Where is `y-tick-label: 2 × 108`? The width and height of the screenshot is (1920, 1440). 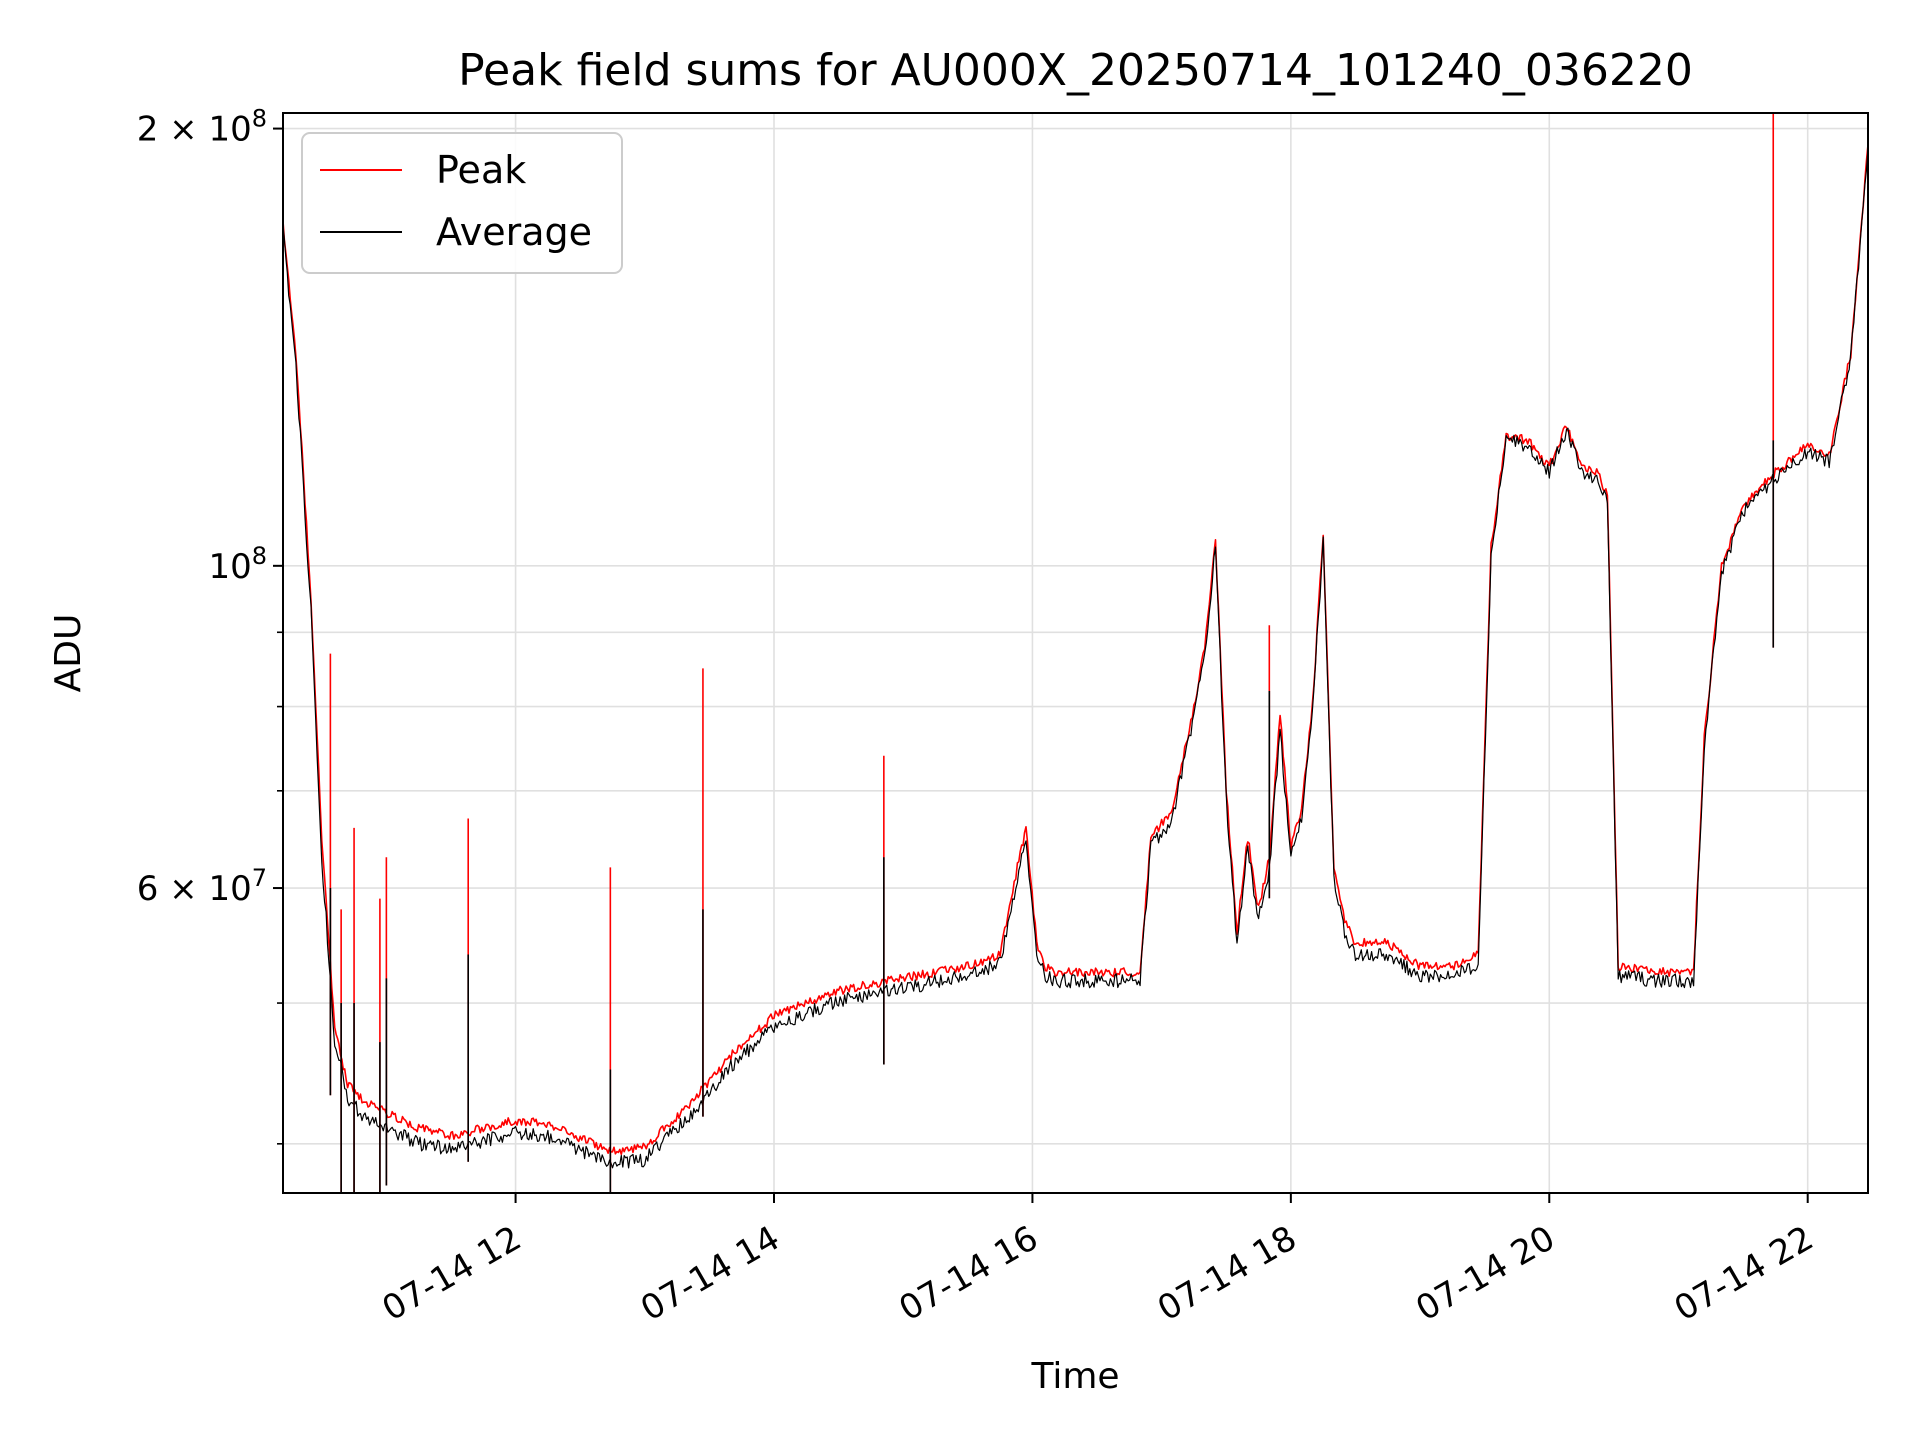
y-tick-label: 2 × 108 is located at coordinates (202, 127).